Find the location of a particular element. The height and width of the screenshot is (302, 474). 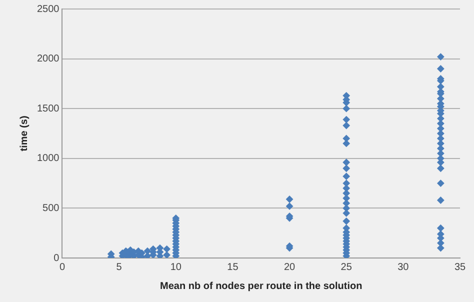

y-tick-label: 500 is located at coordinates (51, 208).